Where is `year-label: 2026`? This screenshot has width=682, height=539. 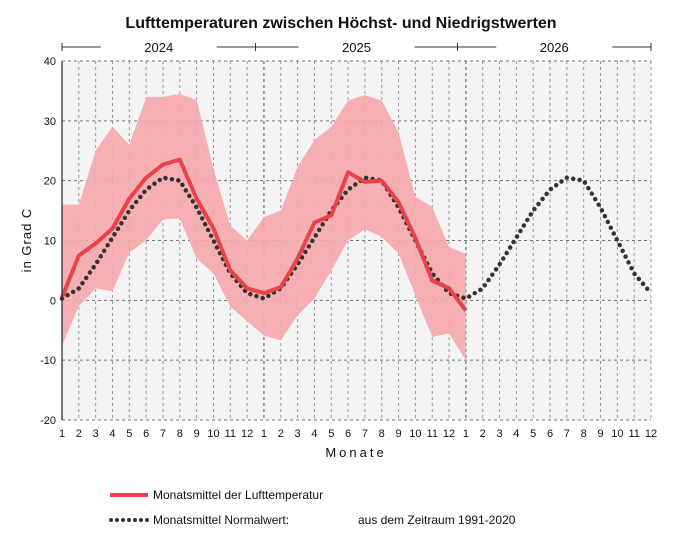
year-label: 2026 is located at coordinates (554, 47).